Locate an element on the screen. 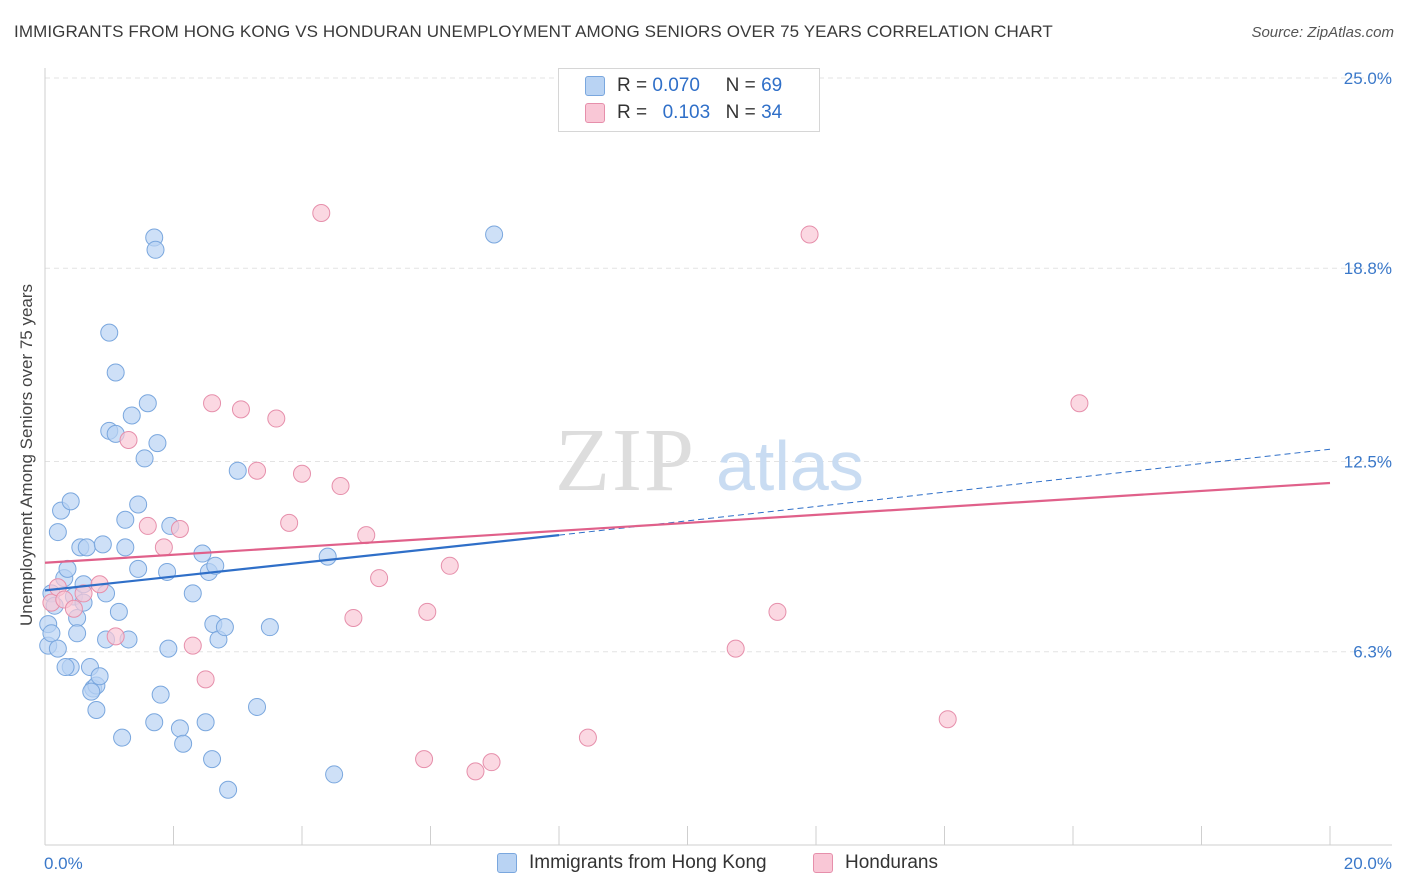 The image size is (1406, 892). trend-lines is located at coordinates (687, 520).